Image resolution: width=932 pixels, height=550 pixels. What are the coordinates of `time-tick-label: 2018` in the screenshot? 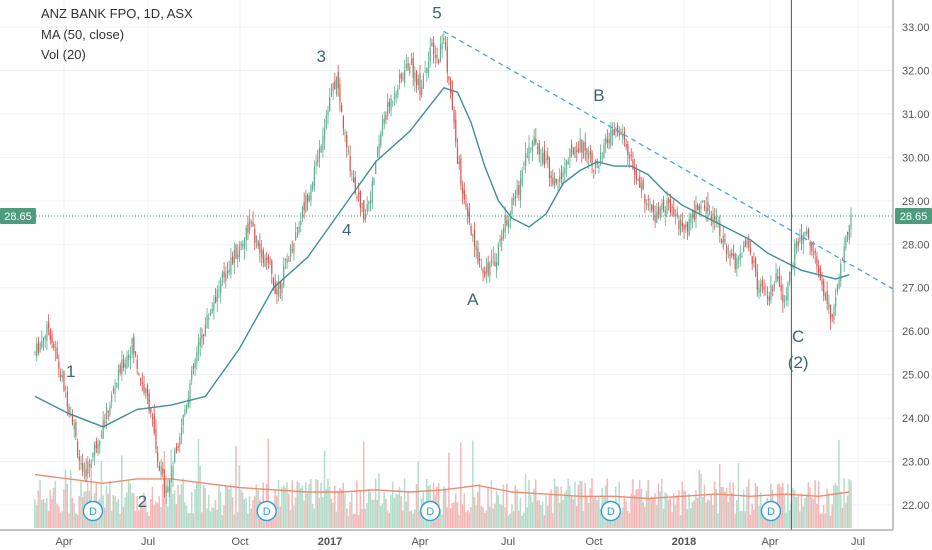 It's located at (684, 542).